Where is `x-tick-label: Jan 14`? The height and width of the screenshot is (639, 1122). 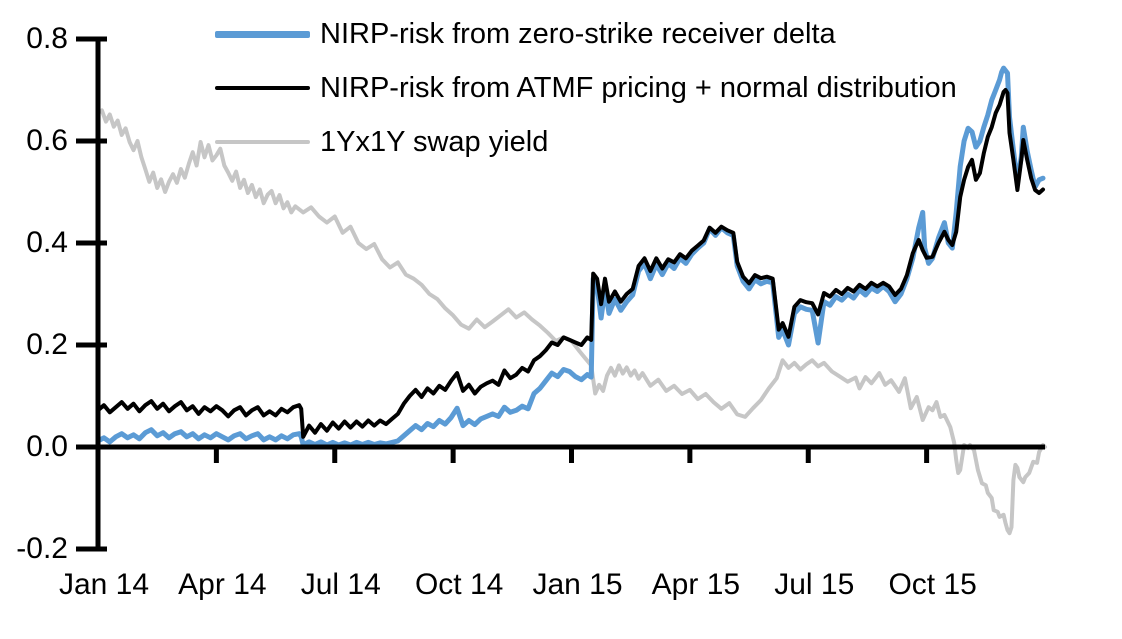 x-tick-label: Jan 14 is located at coordinates (104, 584).